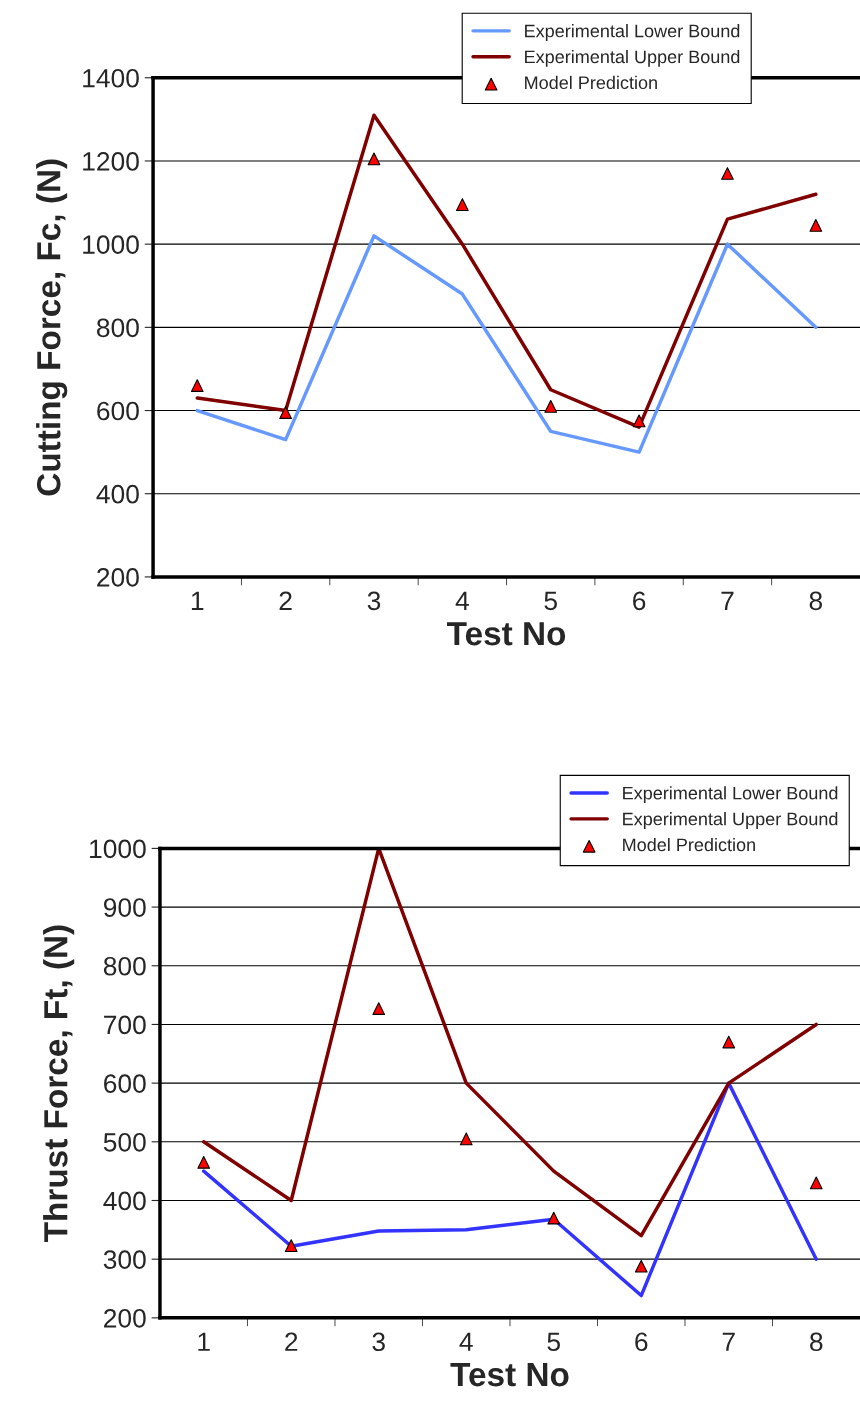 Image resolution: width=860 pixels, height=1414 pixels. I want to click on y-tick-label: 900, so click(124, 907).